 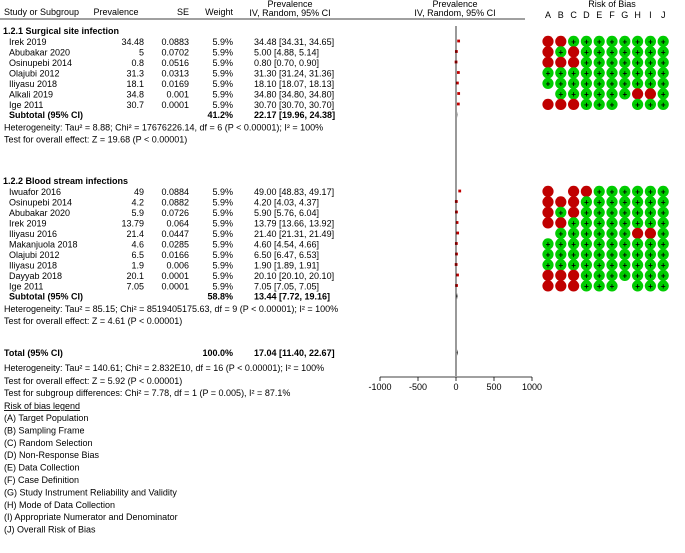 What do you see at coordinates (294, 224) in the screenshot?
I see `study-ci: 13.79 [13.66, 13.92]` at bounding box center [294, 224].